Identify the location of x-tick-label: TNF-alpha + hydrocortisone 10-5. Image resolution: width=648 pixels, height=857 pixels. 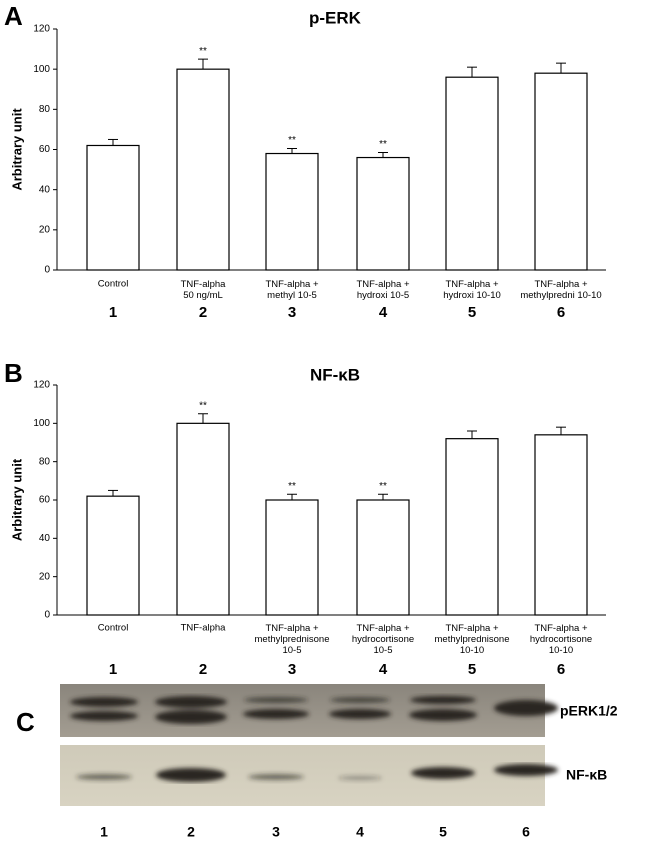
(383, 639).